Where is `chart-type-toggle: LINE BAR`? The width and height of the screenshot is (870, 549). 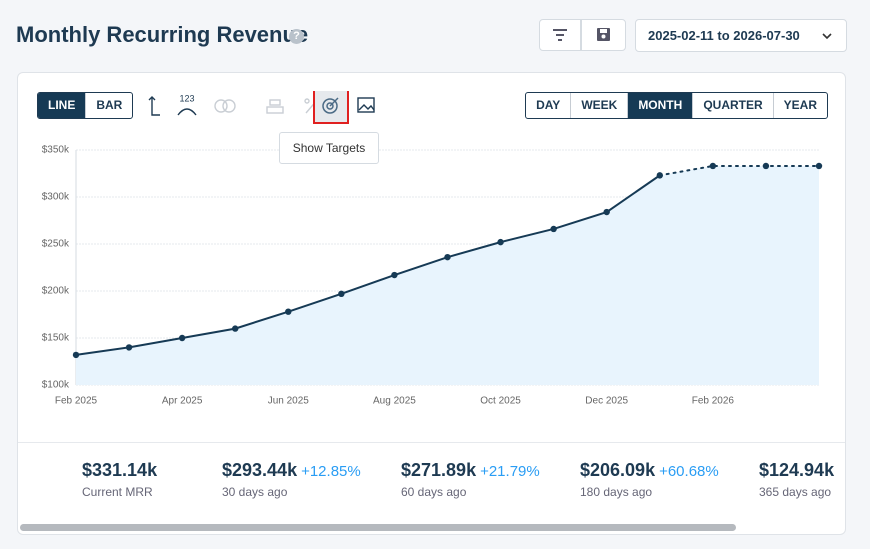 chart-type-toggle: LINE BAR is located at coordinates (85, 105).